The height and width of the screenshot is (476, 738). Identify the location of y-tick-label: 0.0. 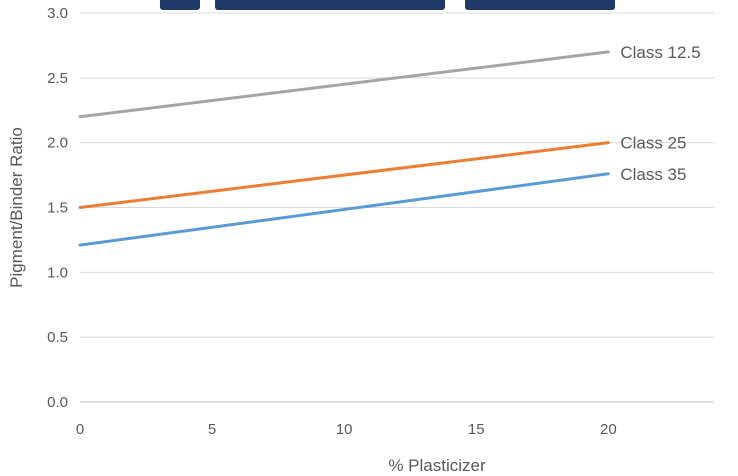
(57, 402).